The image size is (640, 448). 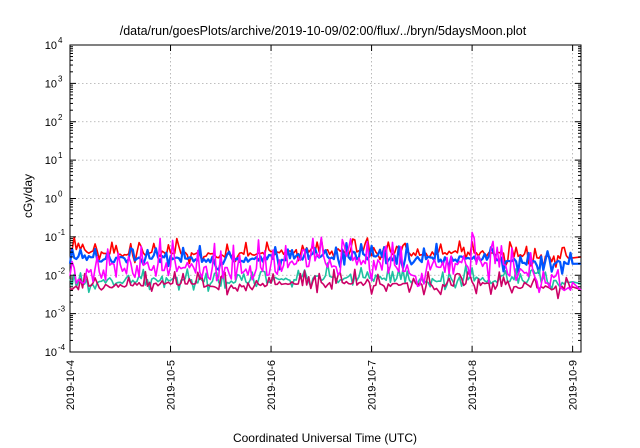 I want to click on series-layer, so click(x=325, y=265).